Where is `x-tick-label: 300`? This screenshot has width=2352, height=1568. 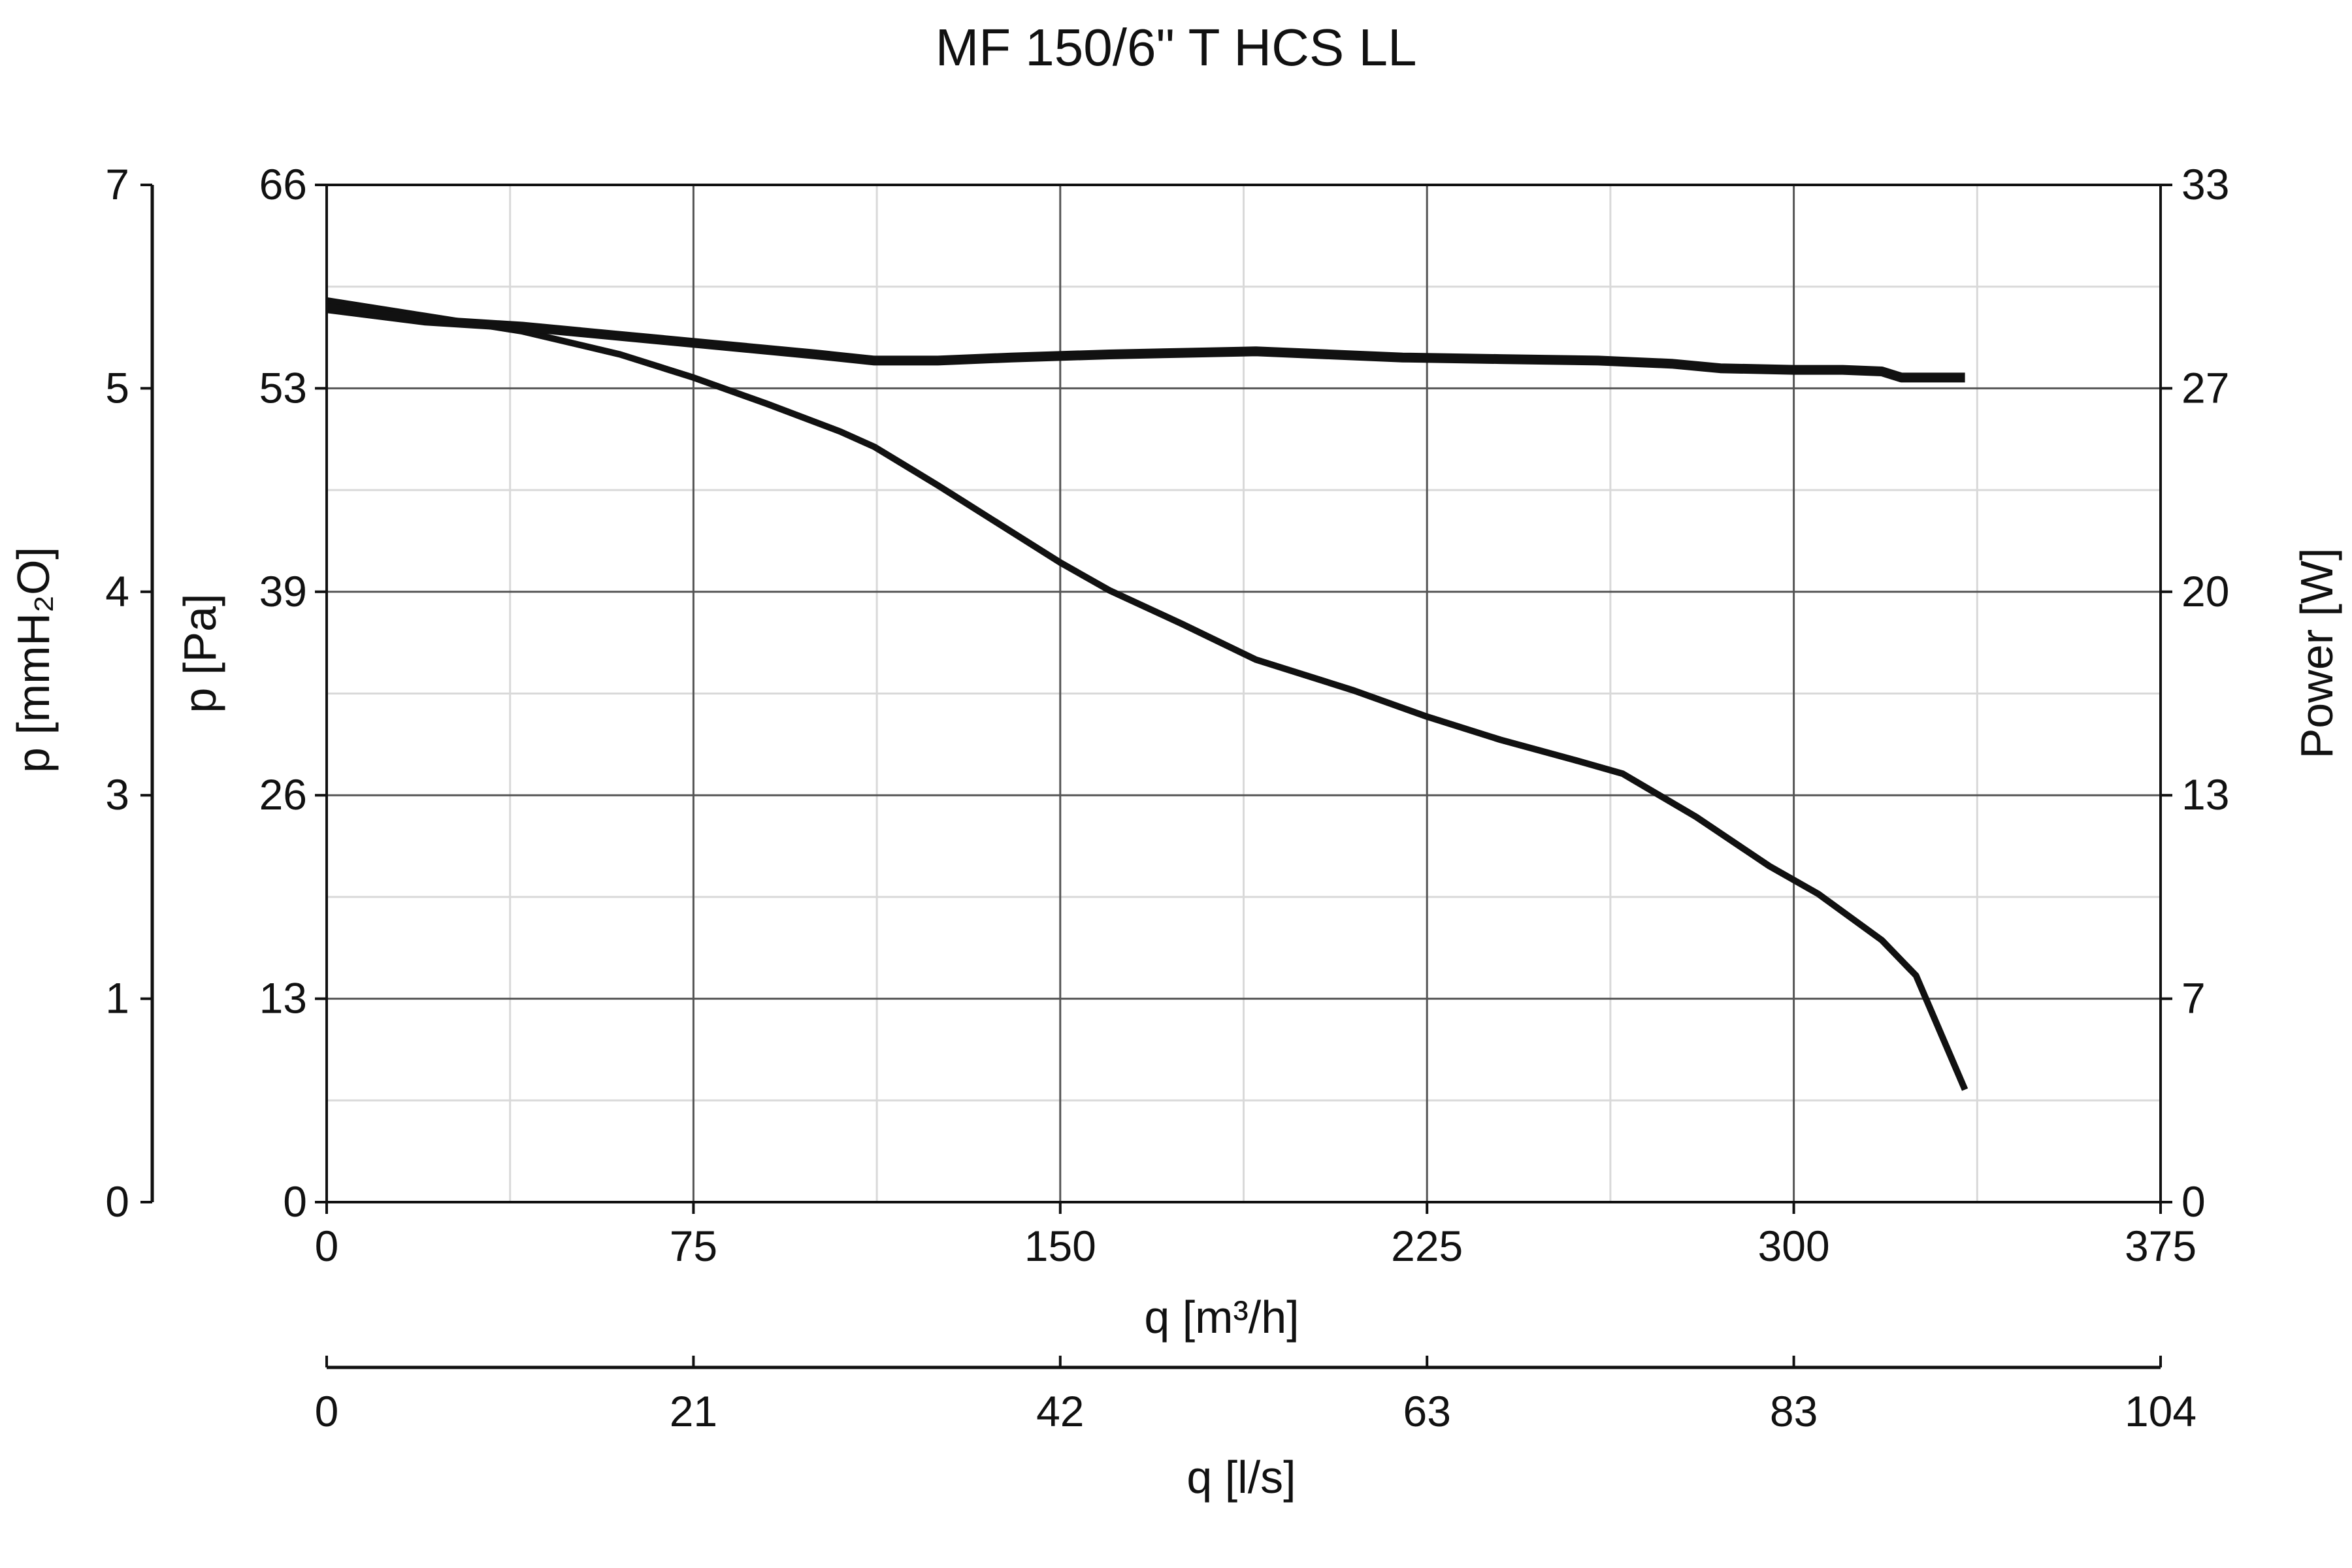
x-tick-label: 300 is located at coordinates (1794, 1246).